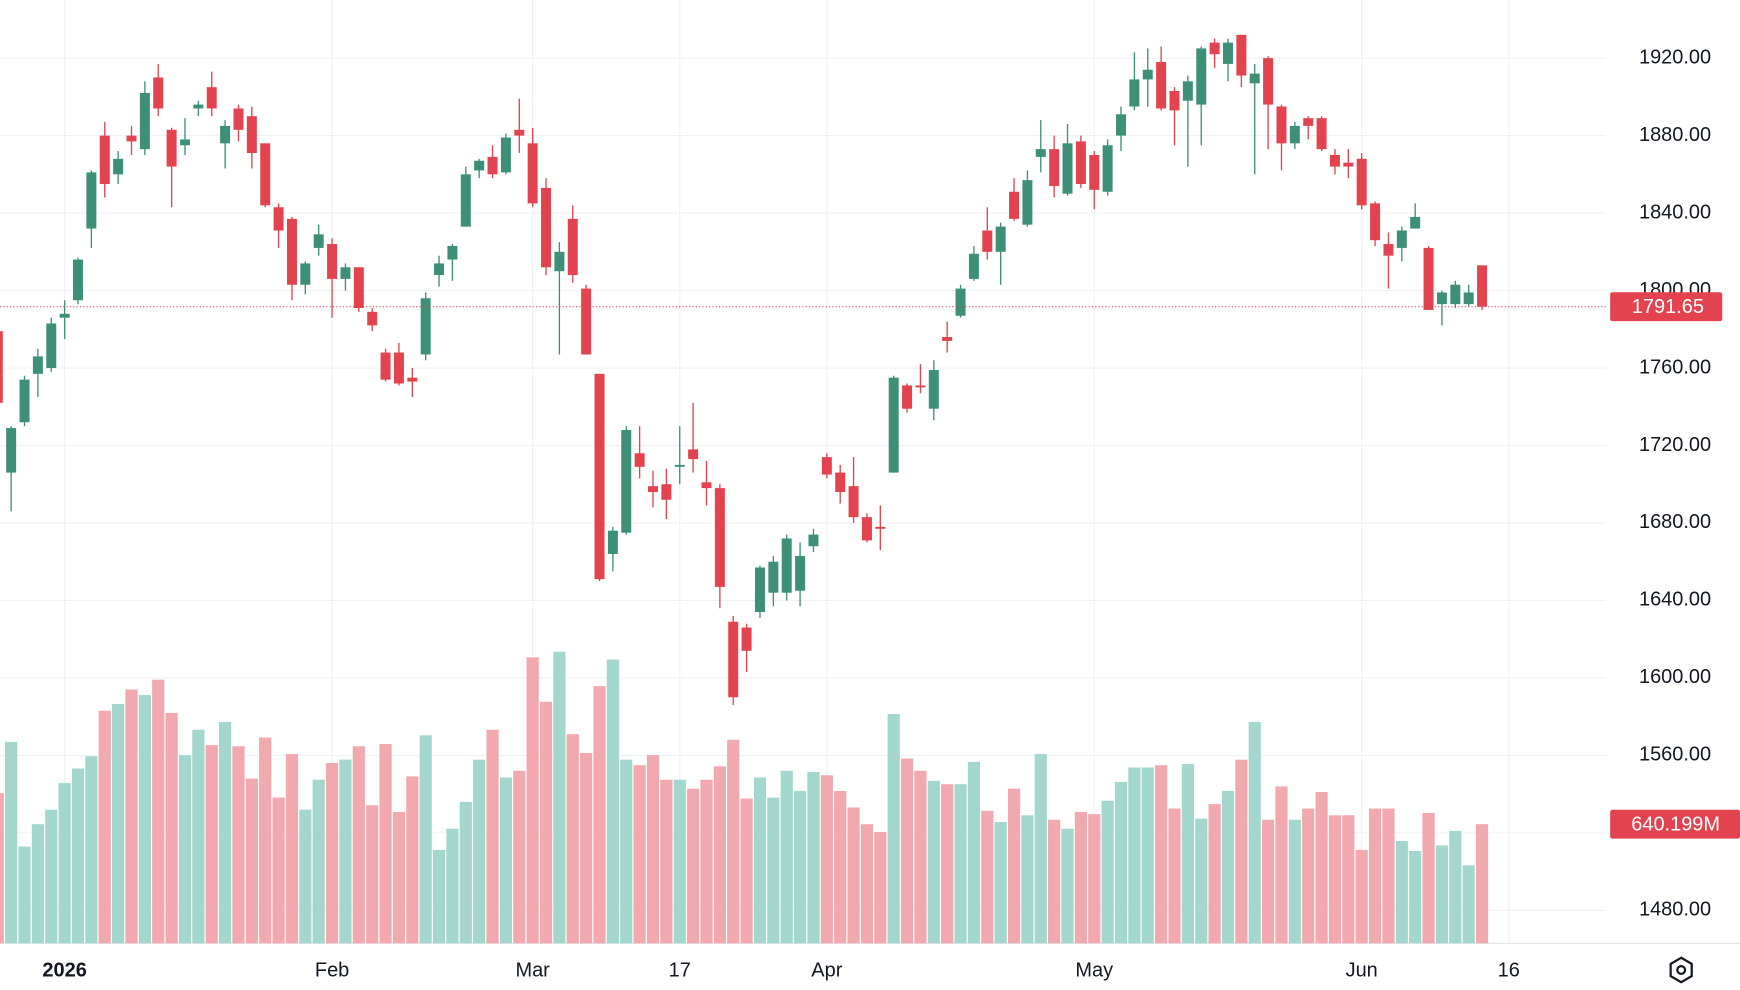 Image resolution: width=1740 pixels, height=990 pixels. I want to click on y-tick-label: 1920.00, so click(1675, 57).